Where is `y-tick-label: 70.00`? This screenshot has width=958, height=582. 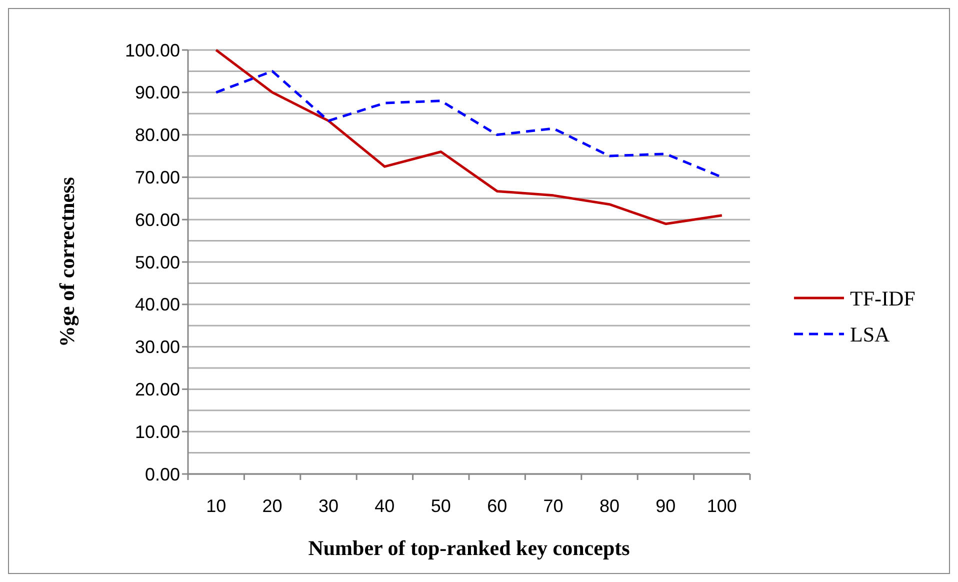 y-tick-label: 70.00 is located at coordinates (157, 178).